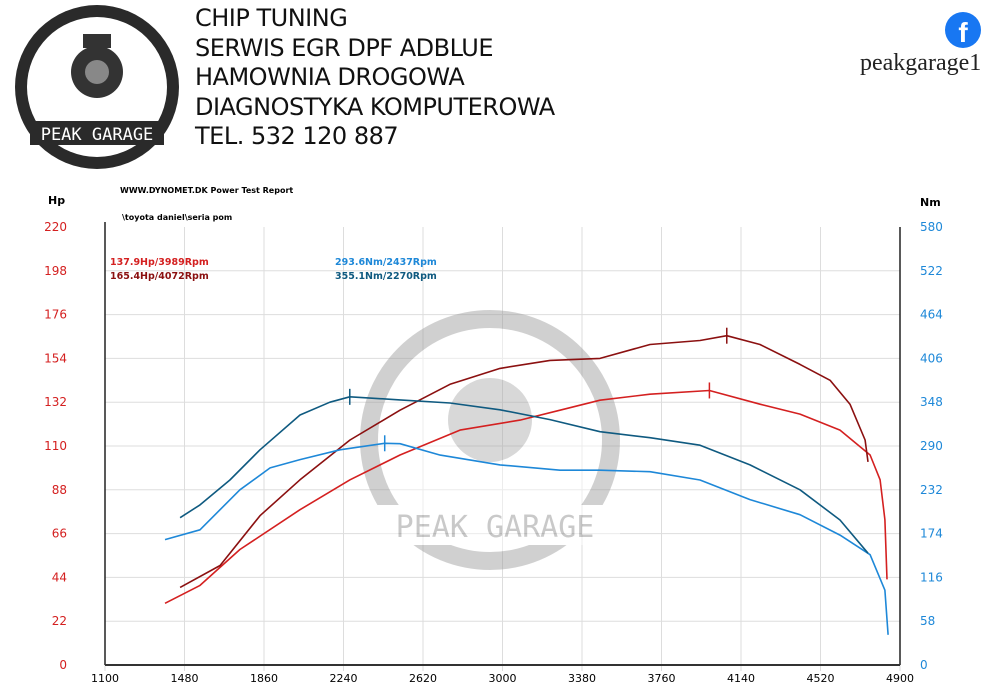  I want to click on y-tick-label-right: 174, so click(931, 534).